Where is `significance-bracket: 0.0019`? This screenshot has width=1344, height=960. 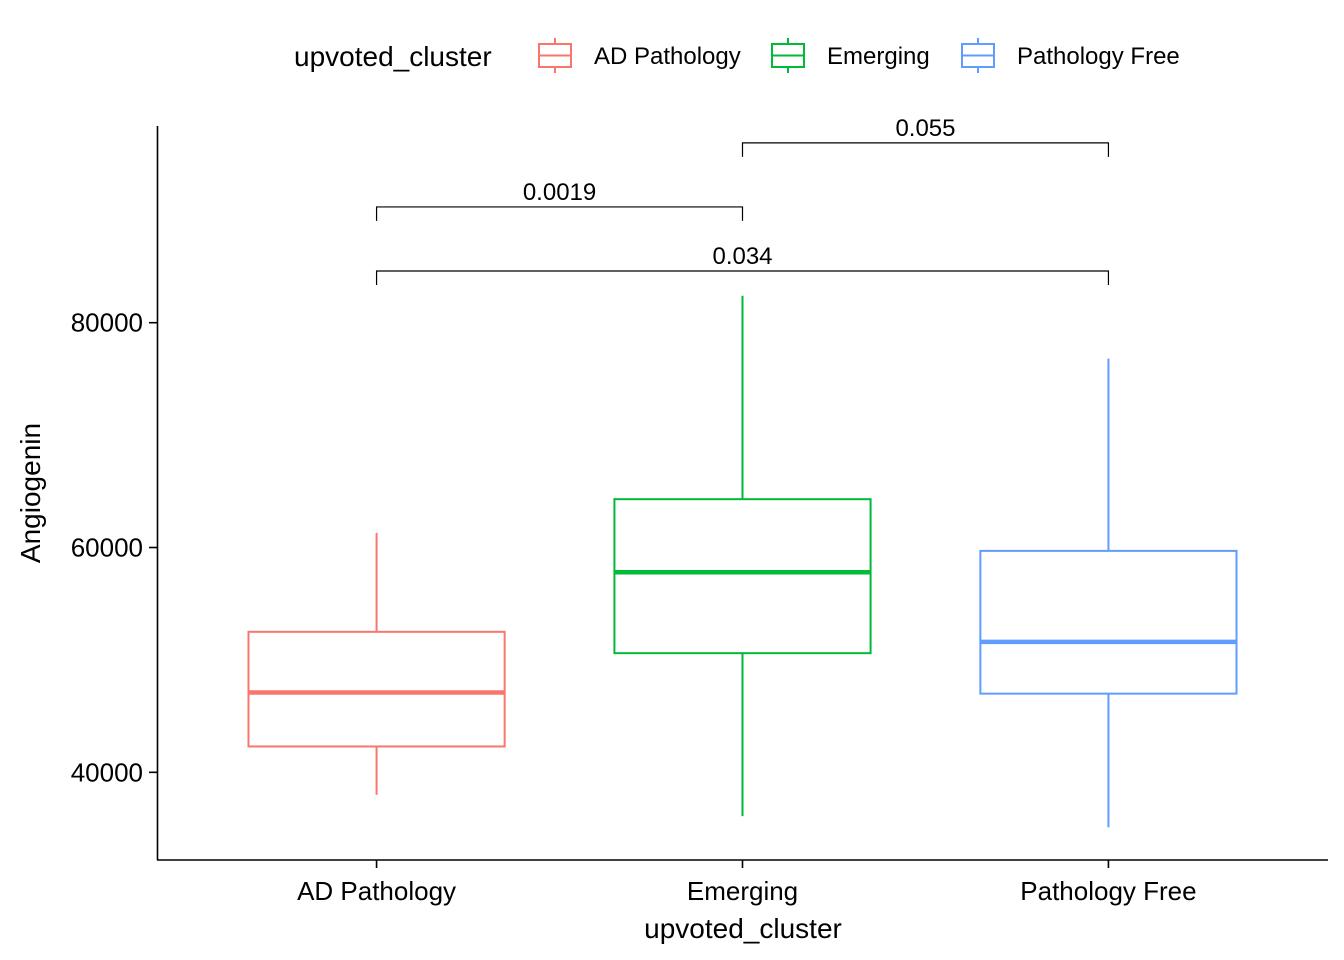 significance-bracket: 0.0019 is located at coordinates (559, 200).